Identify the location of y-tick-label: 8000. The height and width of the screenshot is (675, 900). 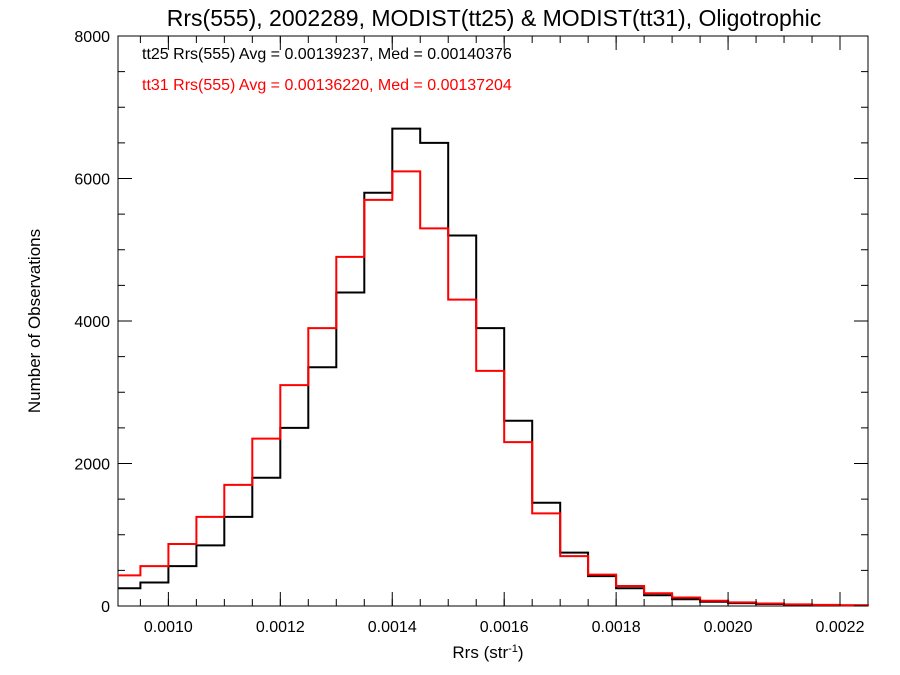
(92, 37).